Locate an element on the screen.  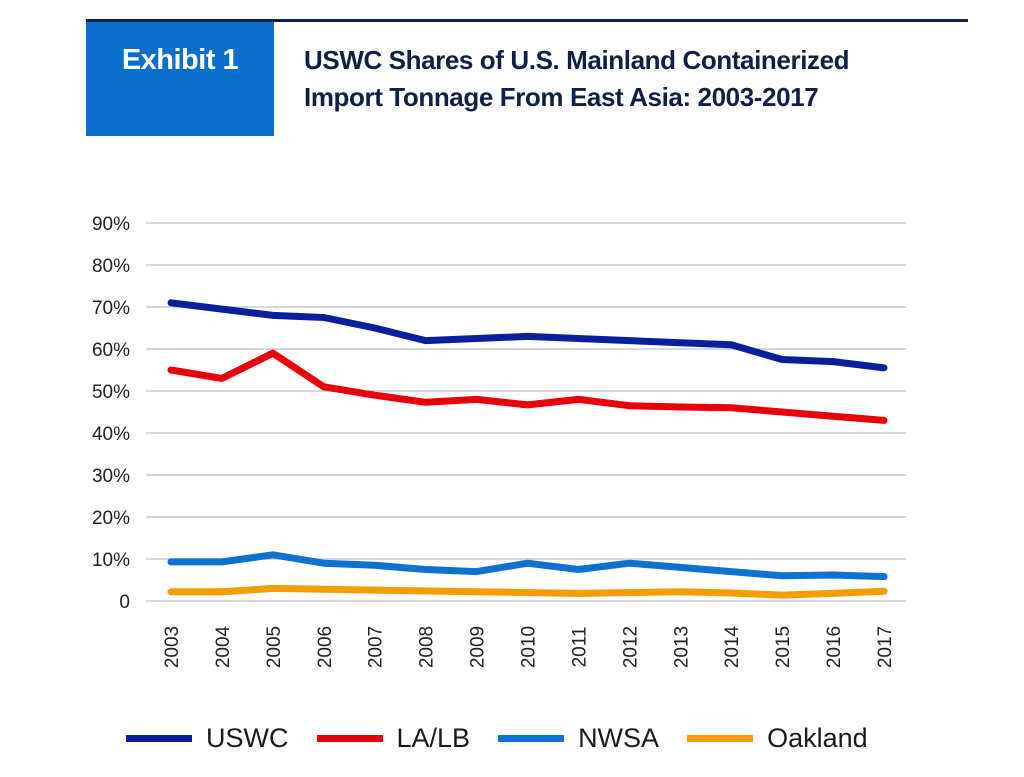
y-tick-label: 20% is located at coordinates (111, 518).